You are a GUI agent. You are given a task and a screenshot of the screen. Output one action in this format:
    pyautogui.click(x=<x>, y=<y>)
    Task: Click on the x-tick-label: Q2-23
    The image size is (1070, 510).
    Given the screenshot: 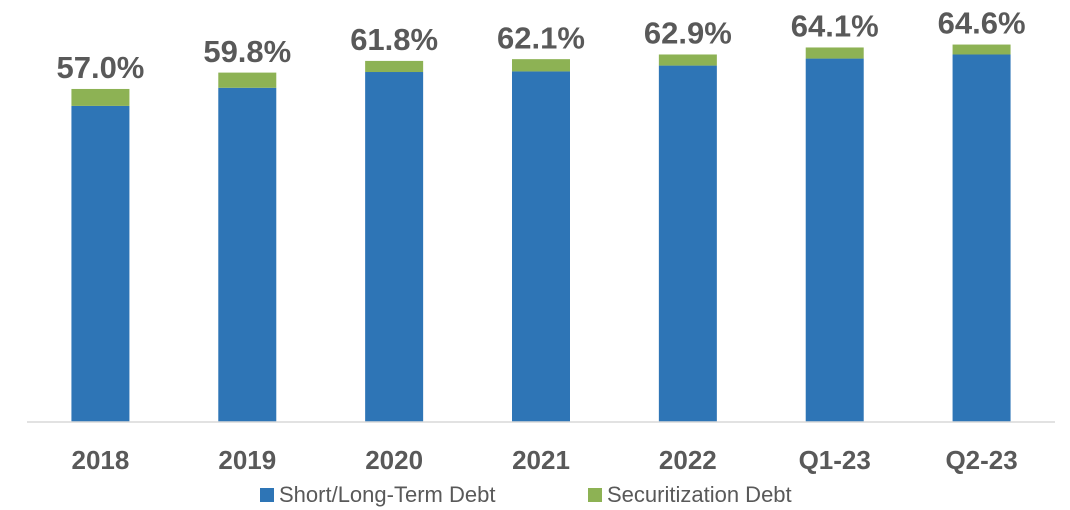 What is the action you would take?
    pyautogui.click(x=981, y=460)
    